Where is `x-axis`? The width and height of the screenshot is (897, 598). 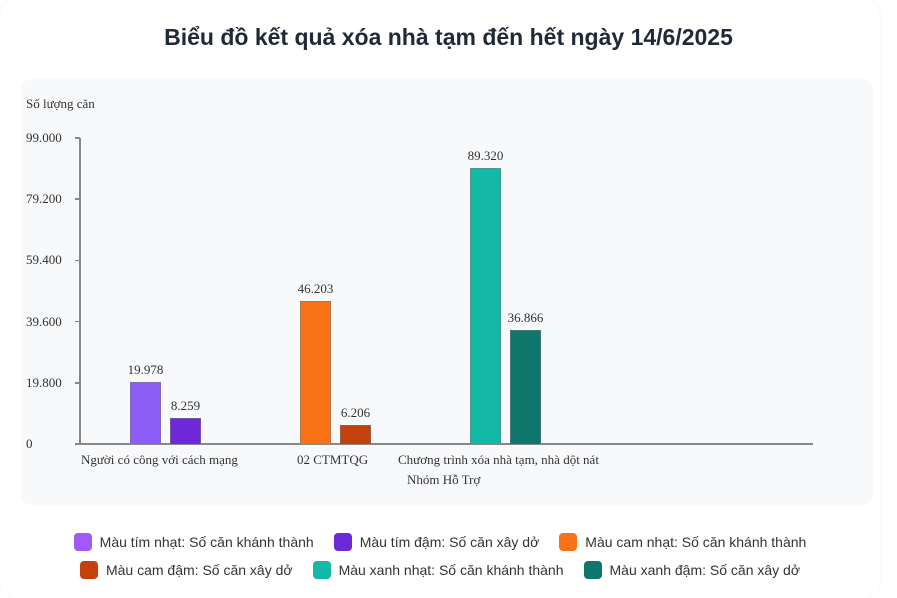
x-axis is located at coordinates (444, 444).